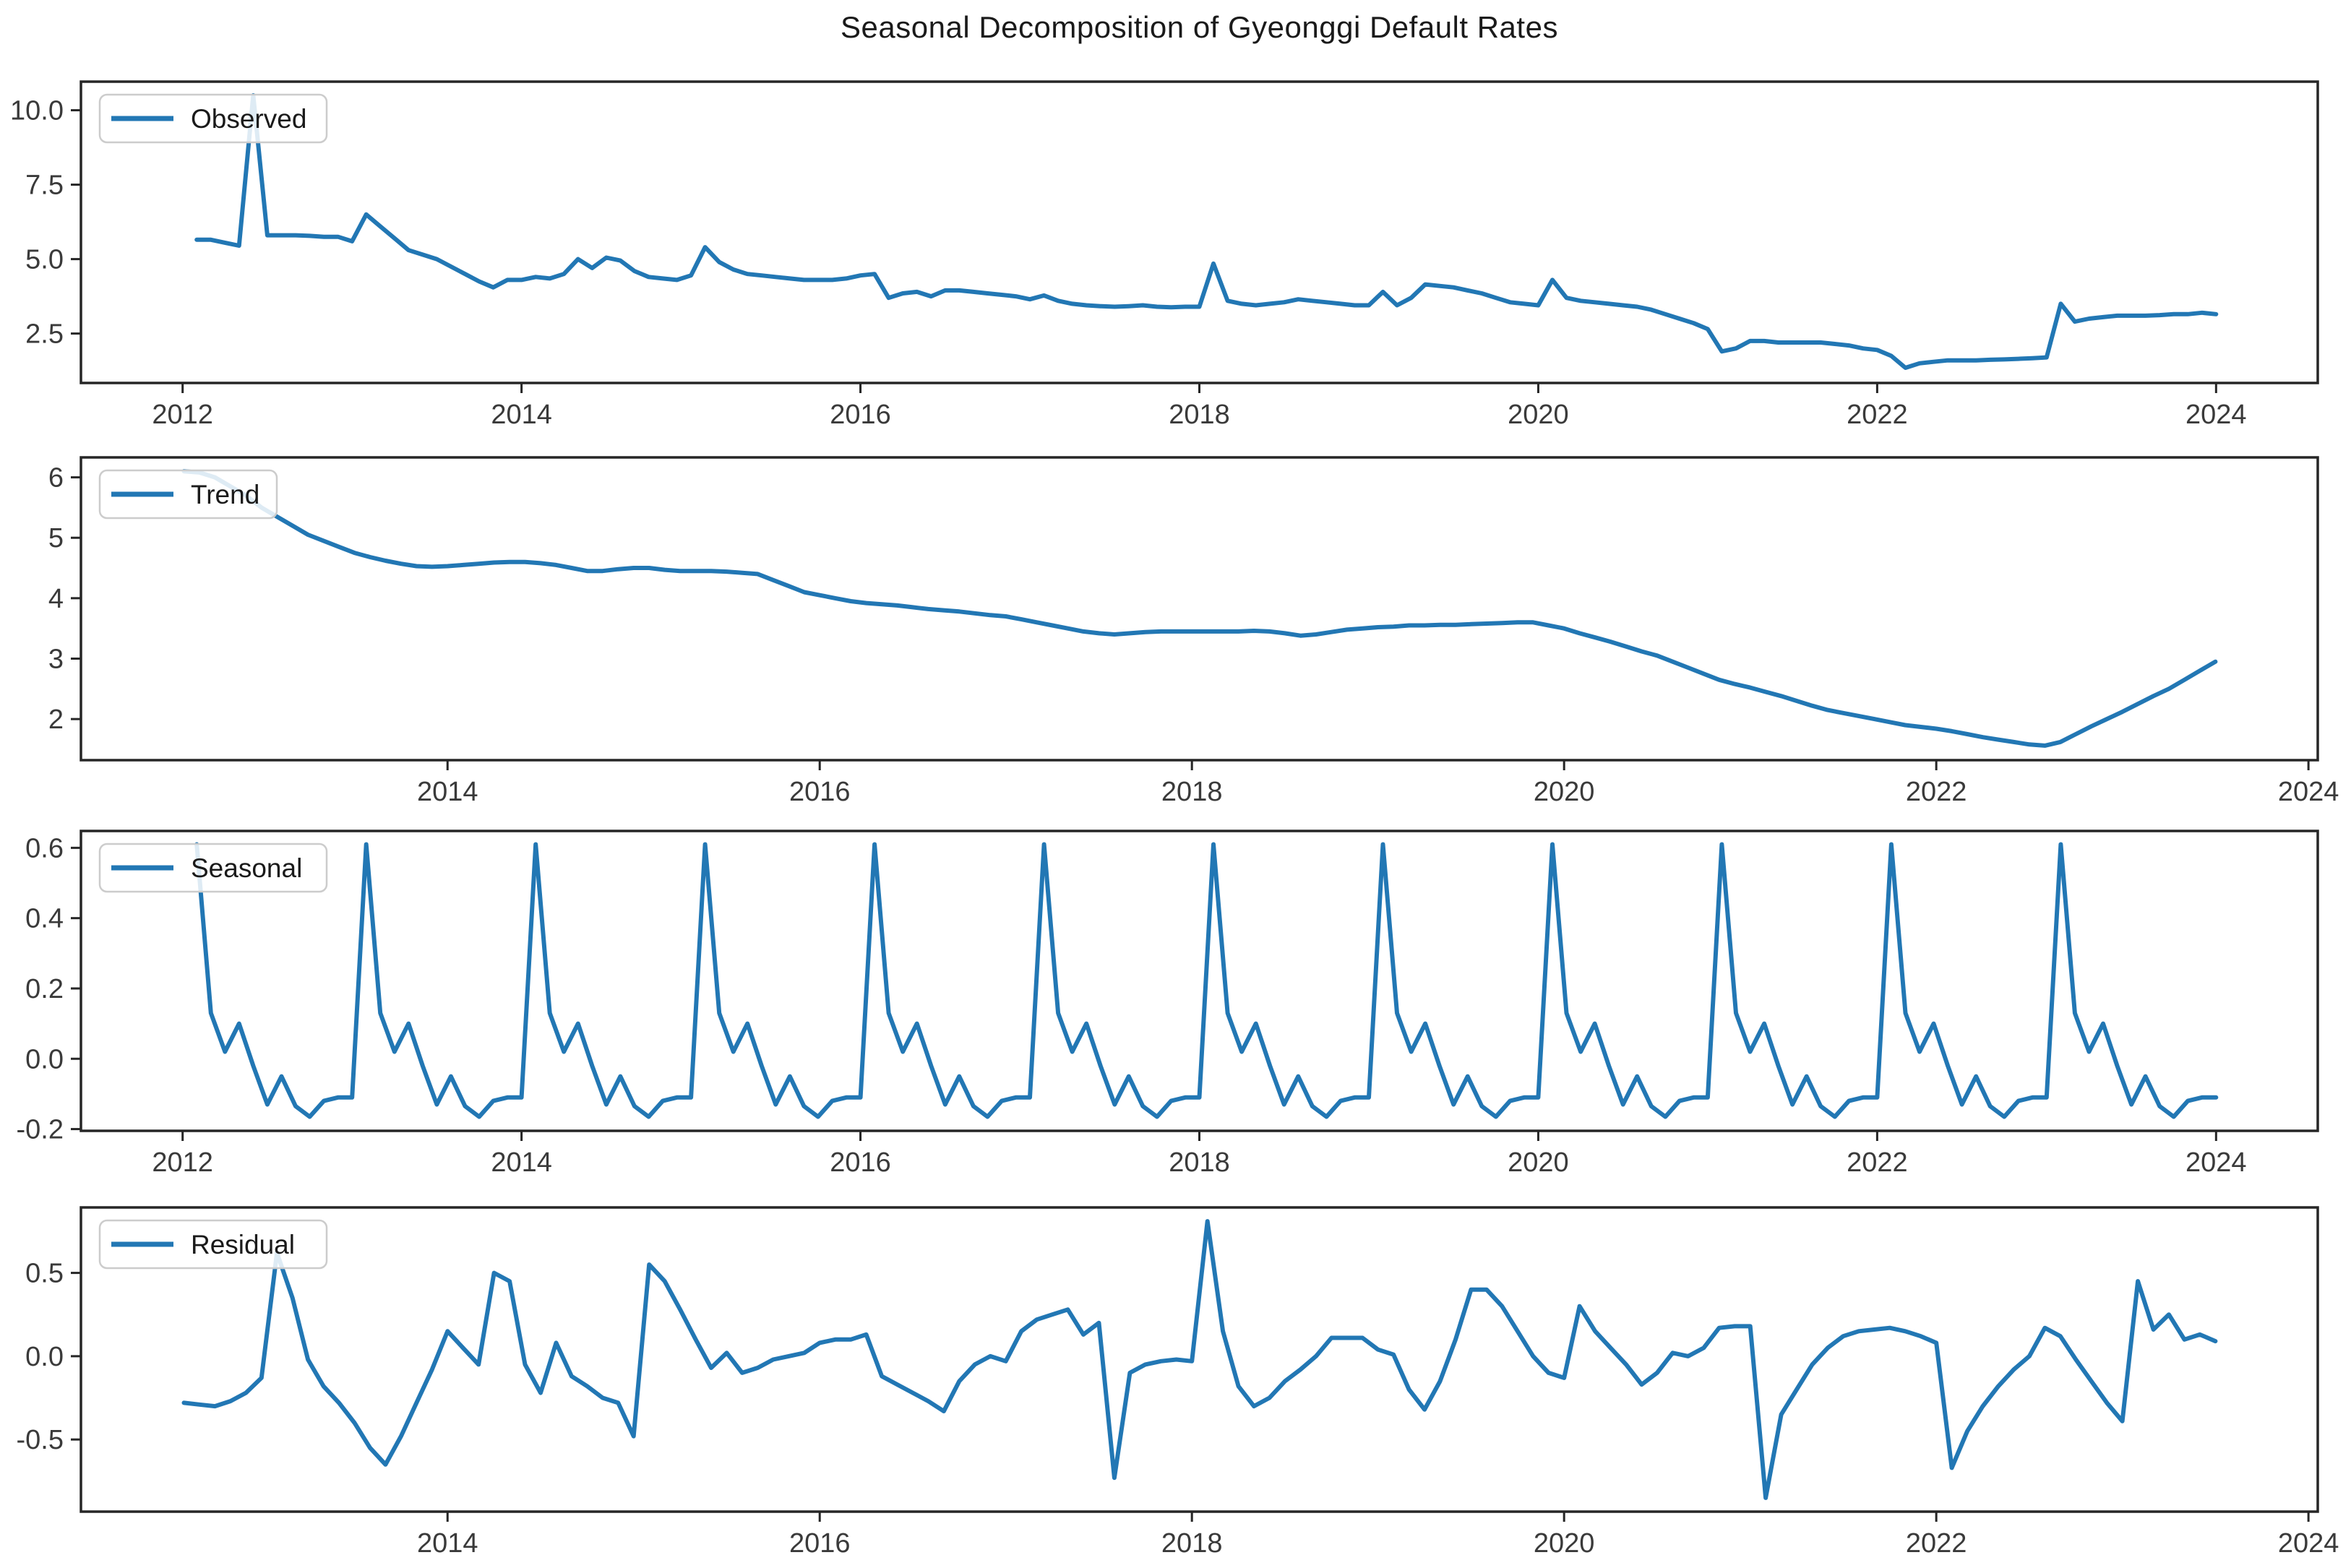 This screenshot has width=2351, height=1568. What do you see at coordinates (44, 334) in the screenshot?
I see `observed-ytick-label: 2.5` at bounding box center [44, 334].